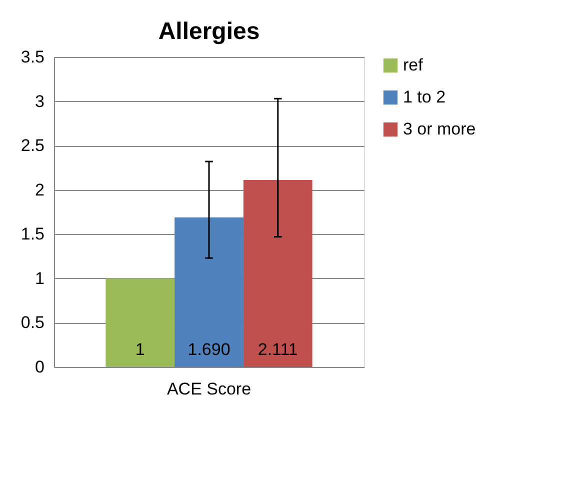 The image size is (574, 480). What do you see at coordinates (413, 65) in the screenshot?
I see `legend-label: ref` at bounding box center [413, 65].